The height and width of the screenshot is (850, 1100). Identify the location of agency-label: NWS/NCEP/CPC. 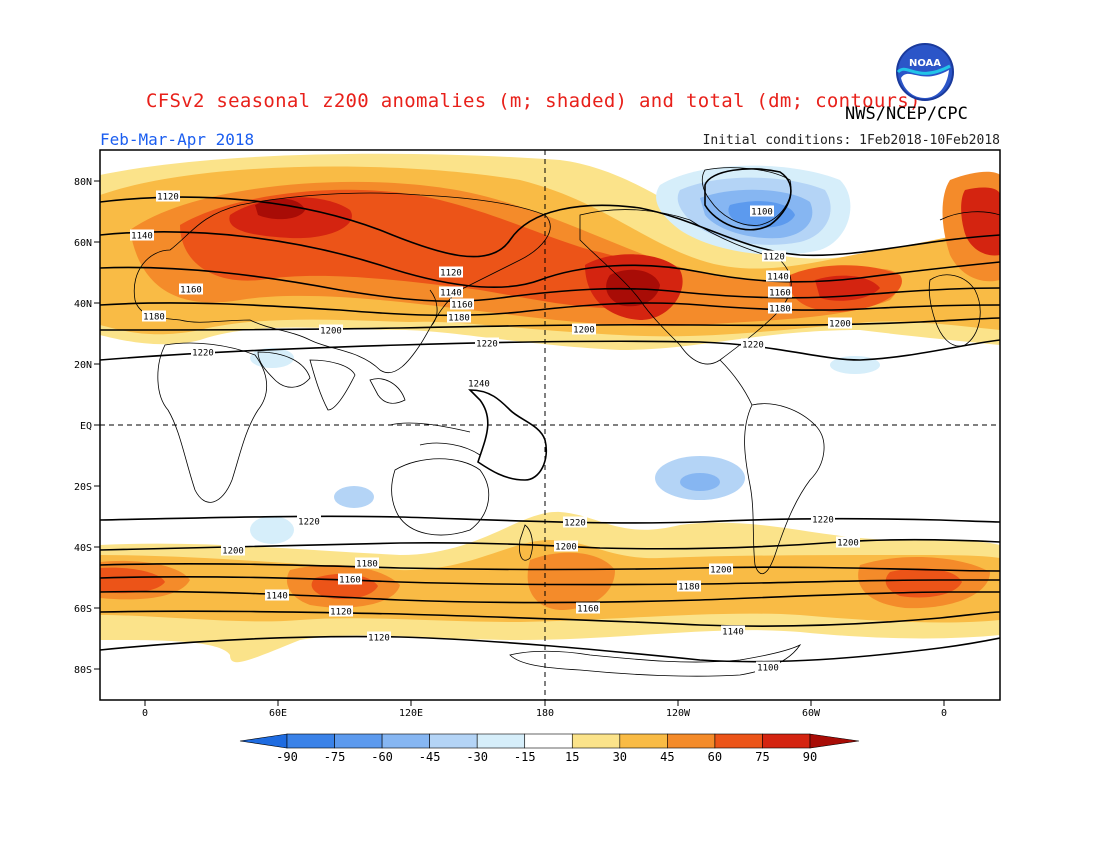
(906, 114).